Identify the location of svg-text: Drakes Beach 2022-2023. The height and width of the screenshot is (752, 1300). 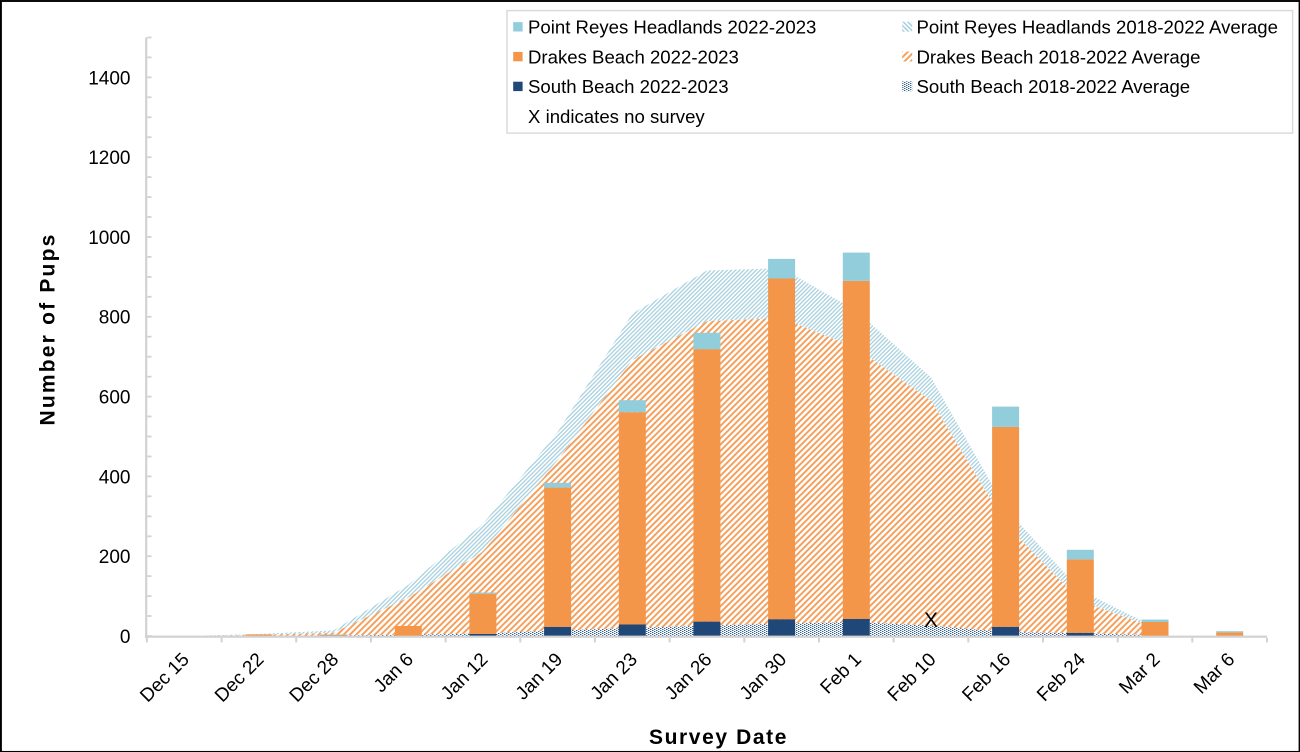
(633, 56).